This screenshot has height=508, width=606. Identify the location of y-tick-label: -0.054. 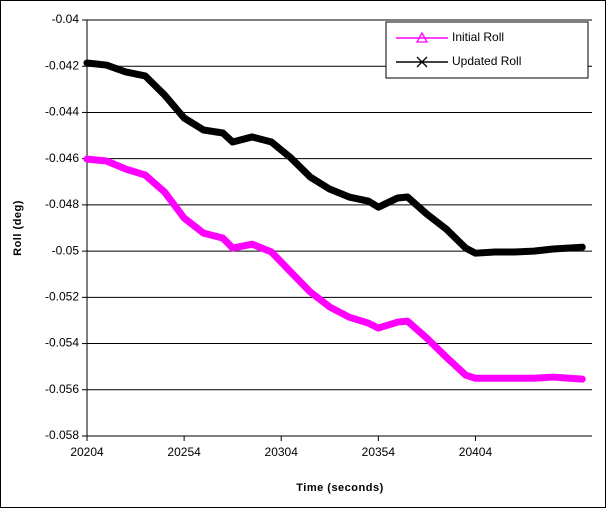
(62, 343).